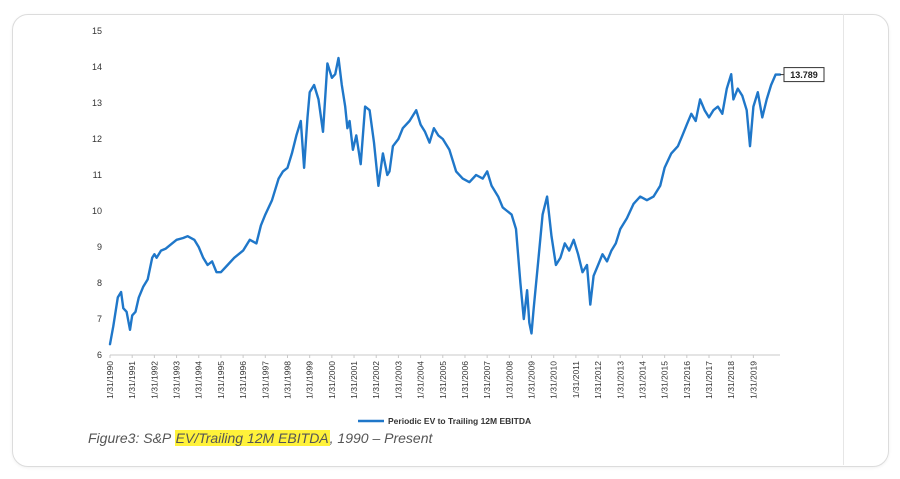  I want to click on x-tick-label: 1/31/2010, so click(554, 380).